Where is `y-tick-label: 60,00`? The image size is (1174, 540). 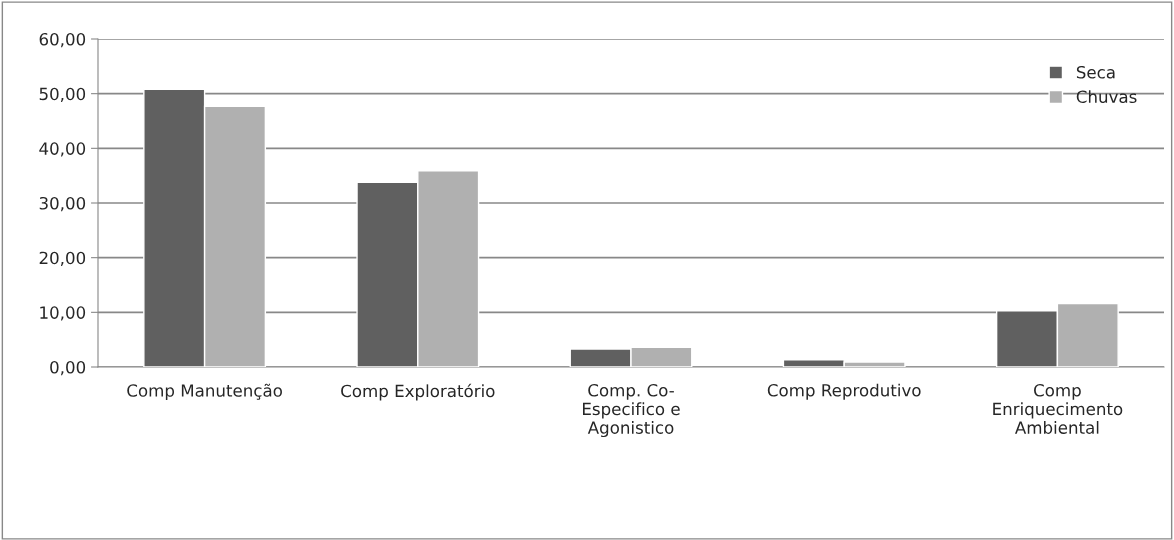 y-tick-label: 60,00 is located at coordinates (62, 40).